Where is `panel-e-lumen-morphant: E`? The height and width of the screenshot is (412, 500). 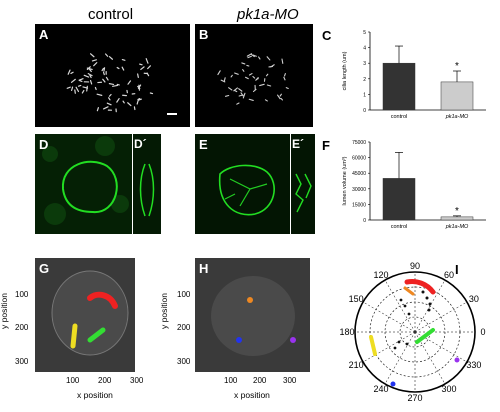
panel-e-lumen-morphant: E is located at coordinates (242, 184).